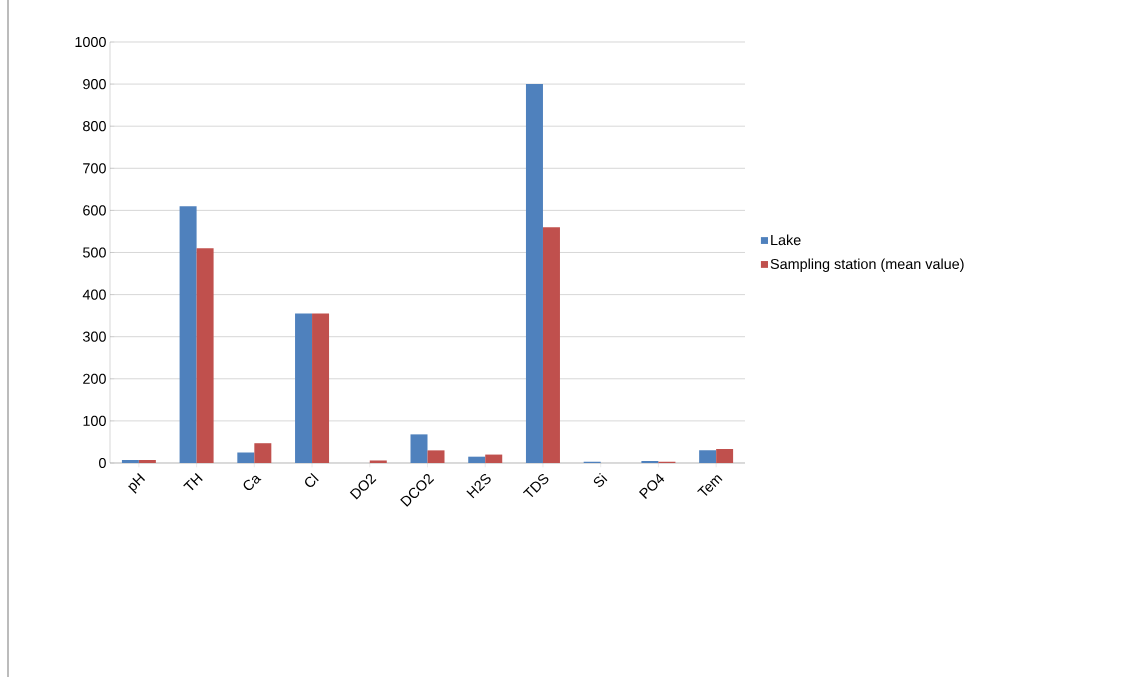 The height and width of the screenshot is (677, 1145). I want to click on y-tick-label: 0, so click(102, 463).